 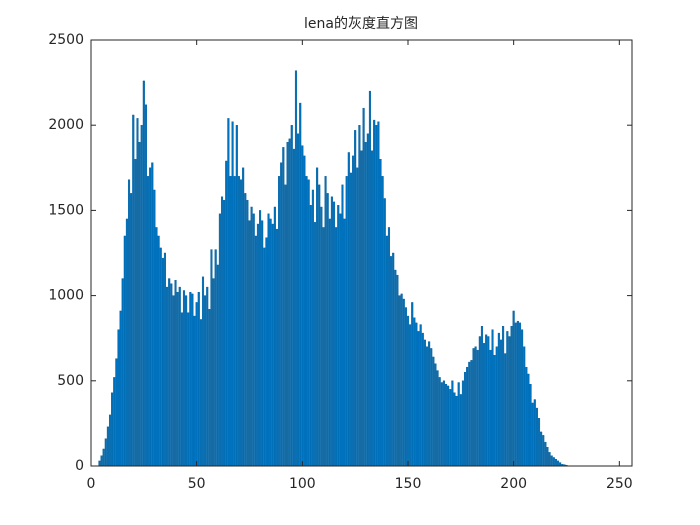 What do you see at coordinates (66, 40) in the screenshot?
I see `y-tick-label: 2500` at bounding box center [66, 40].